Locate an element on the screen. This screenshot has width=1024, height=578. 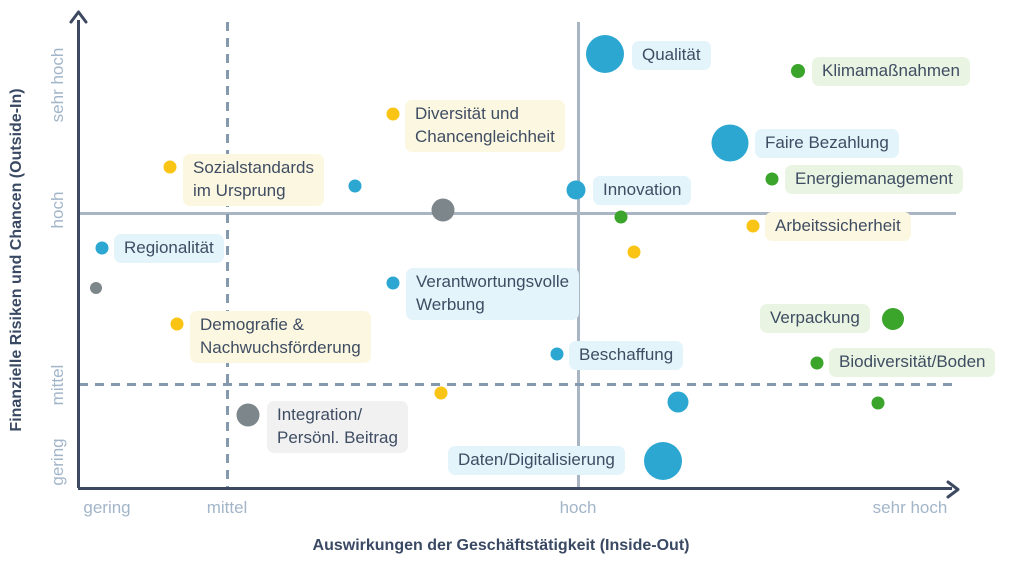
verantwortungsvolle-werbung-dot is located at coordinates (393, 283).